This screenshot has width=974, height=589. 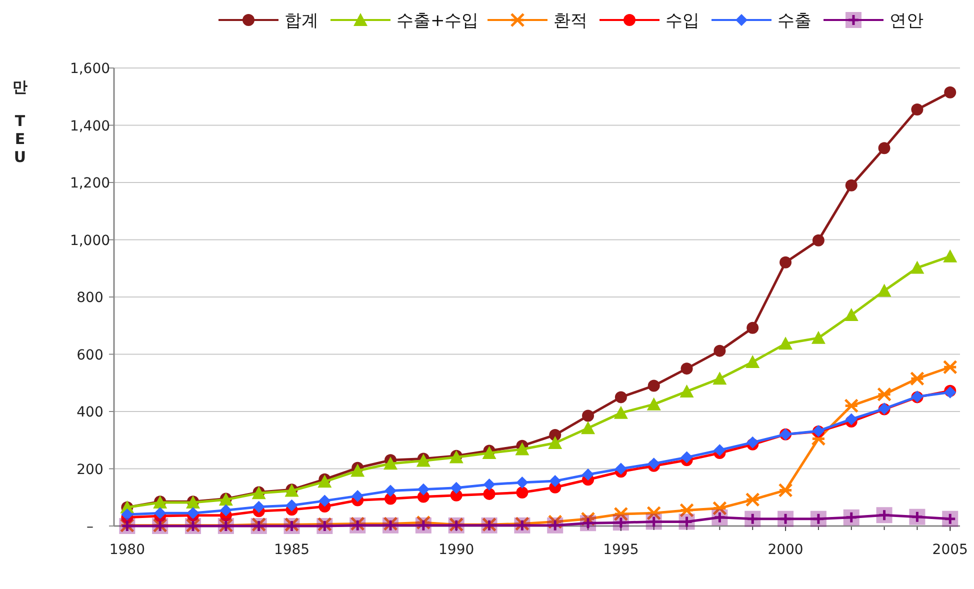 What do you see at coordinates (301, 21) in the screenshot?
I see `legend-label: 합계` at bounding box center [301, 21].